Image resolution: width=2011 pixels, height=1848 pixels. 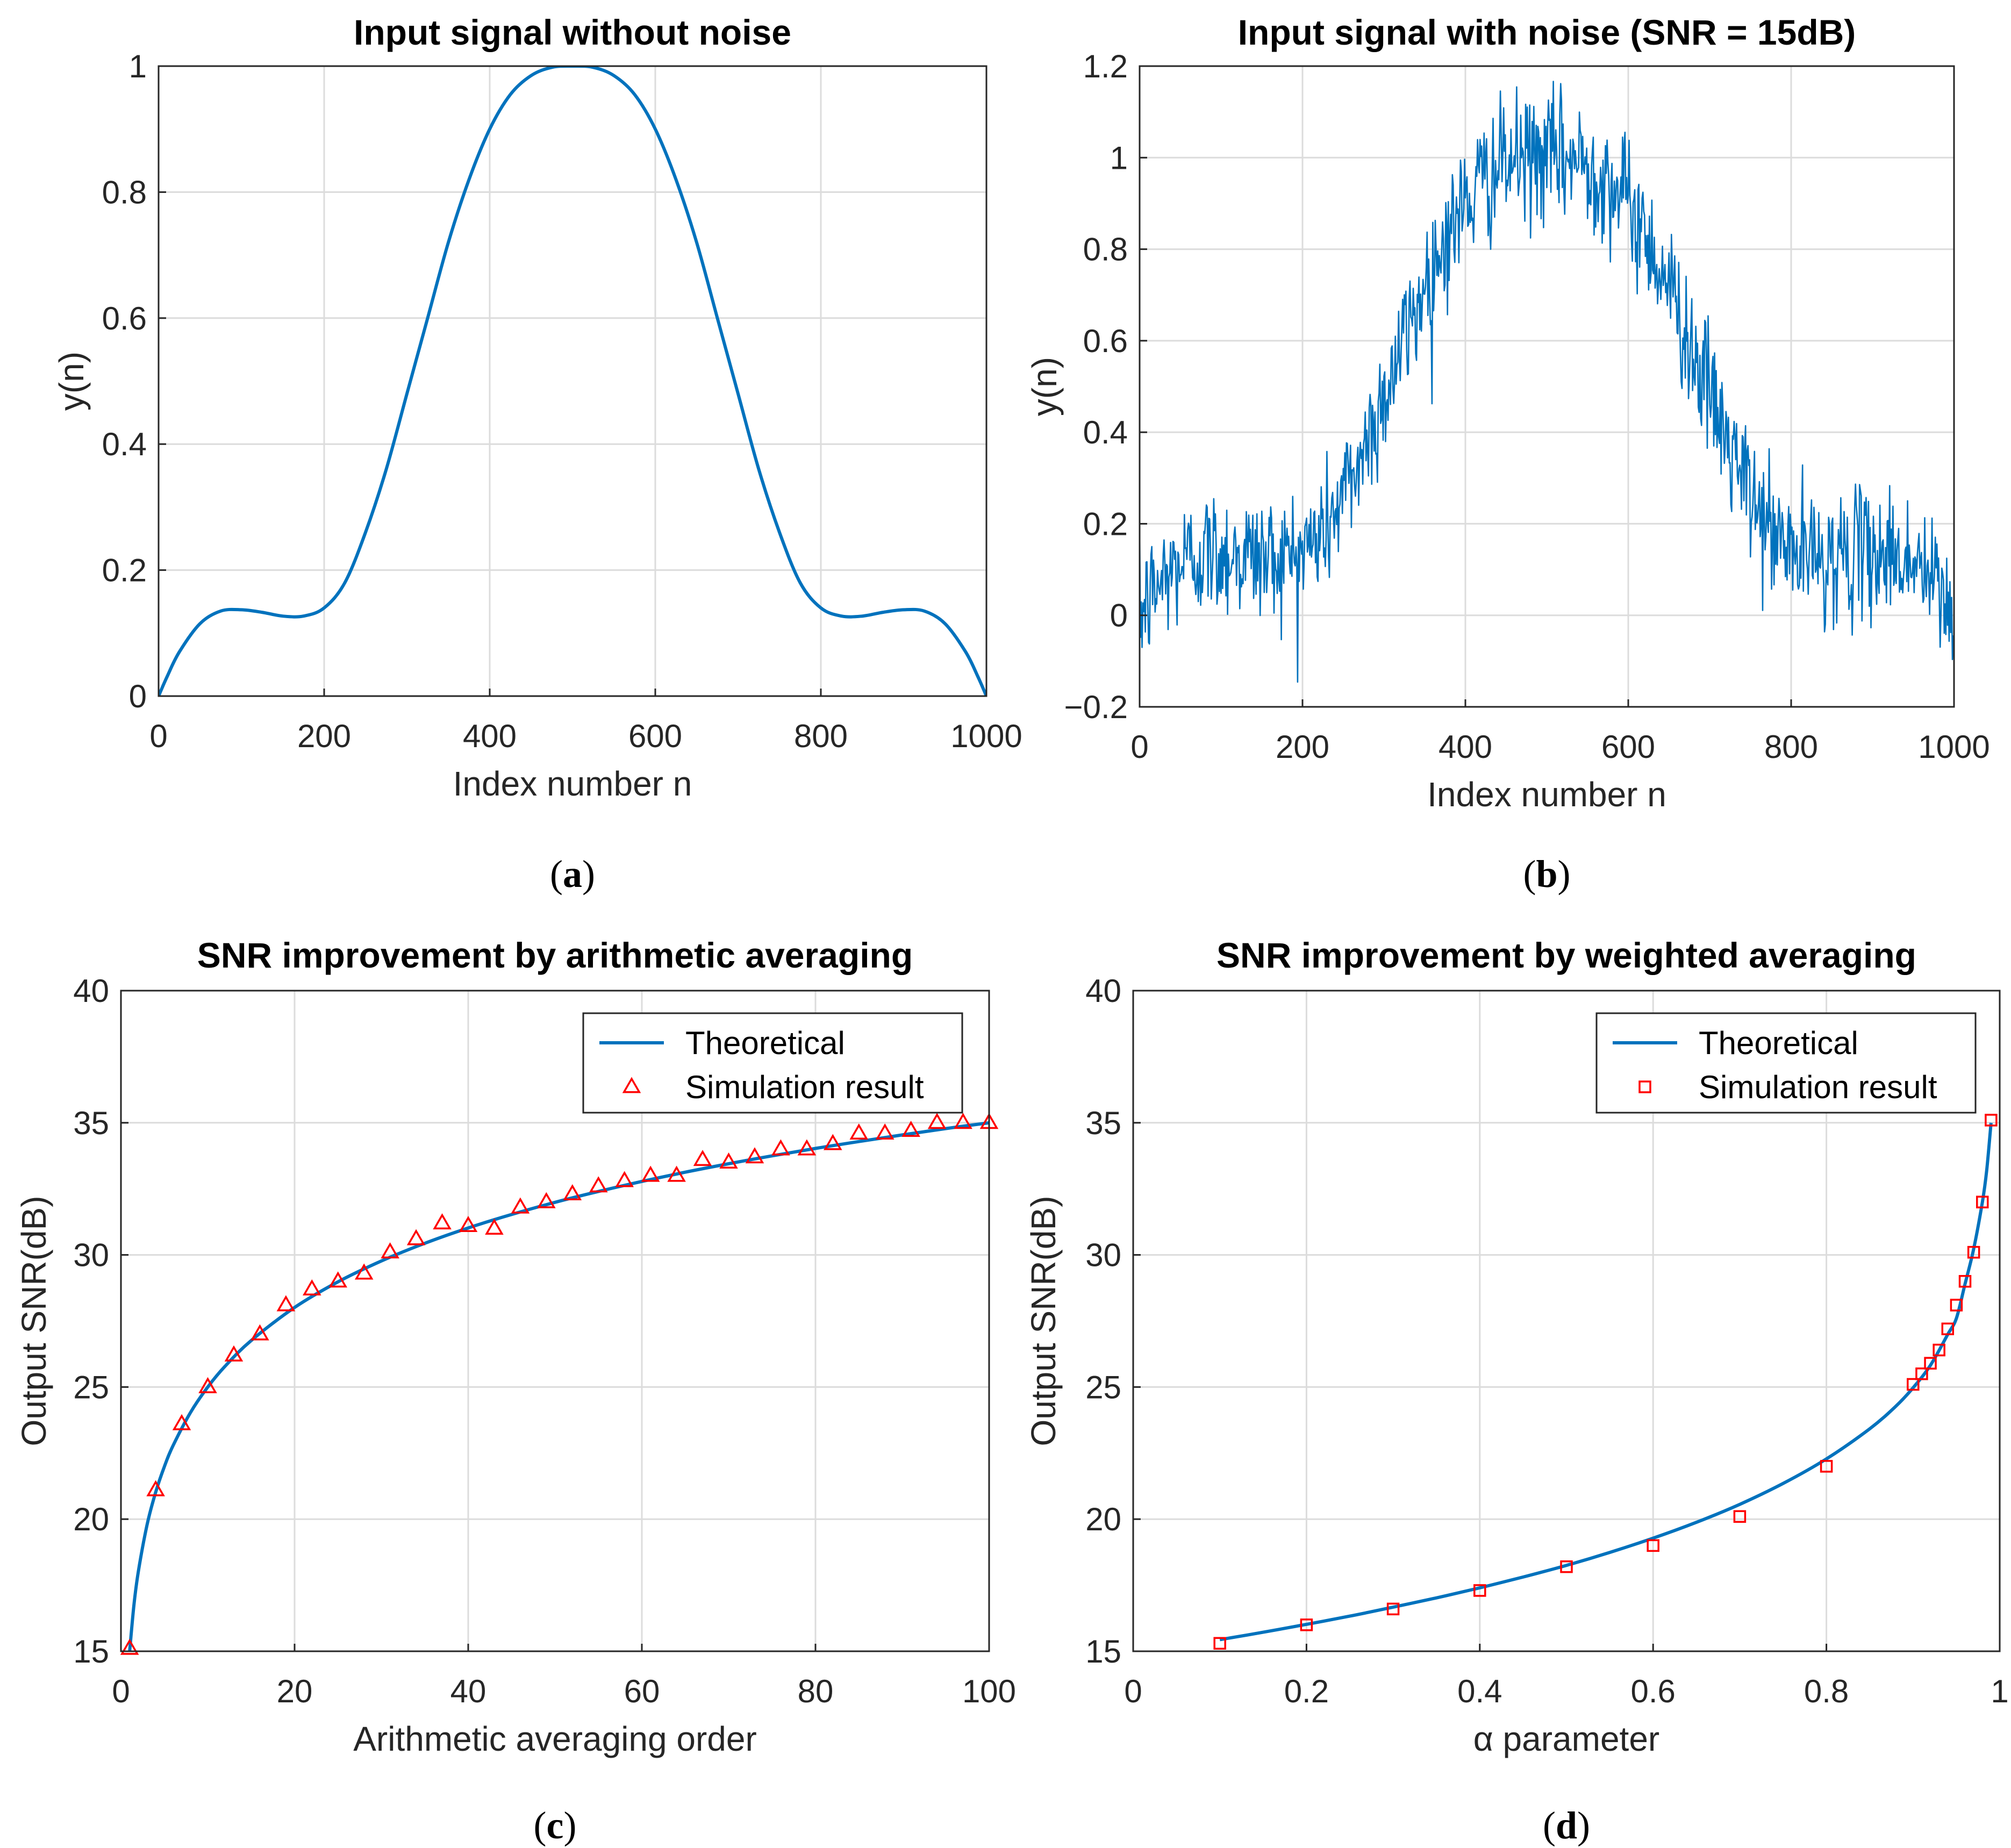 What do you see at coordinates (1652, 1691) in the screenshot?
I see `x-tick-label: 0.6` at bounding box center [1652, 1691].